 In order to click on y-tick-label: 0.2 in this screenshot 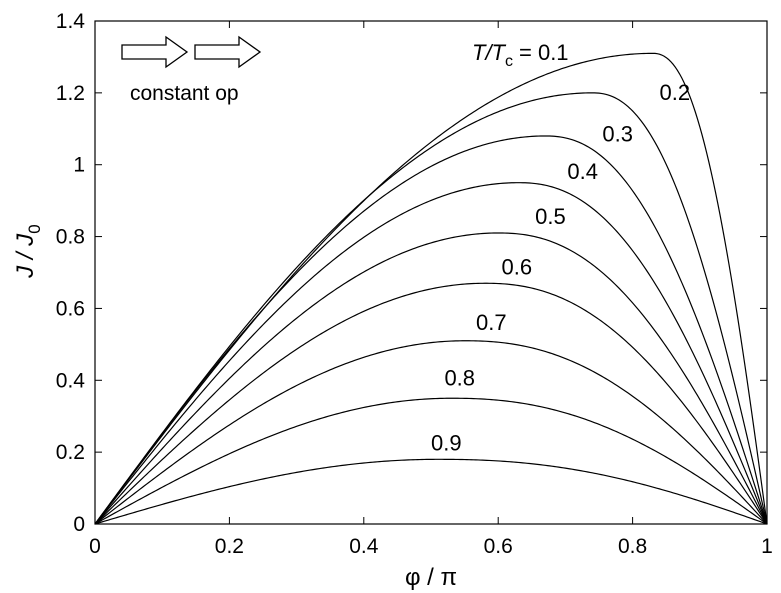, I will do `click(70, 452)`.